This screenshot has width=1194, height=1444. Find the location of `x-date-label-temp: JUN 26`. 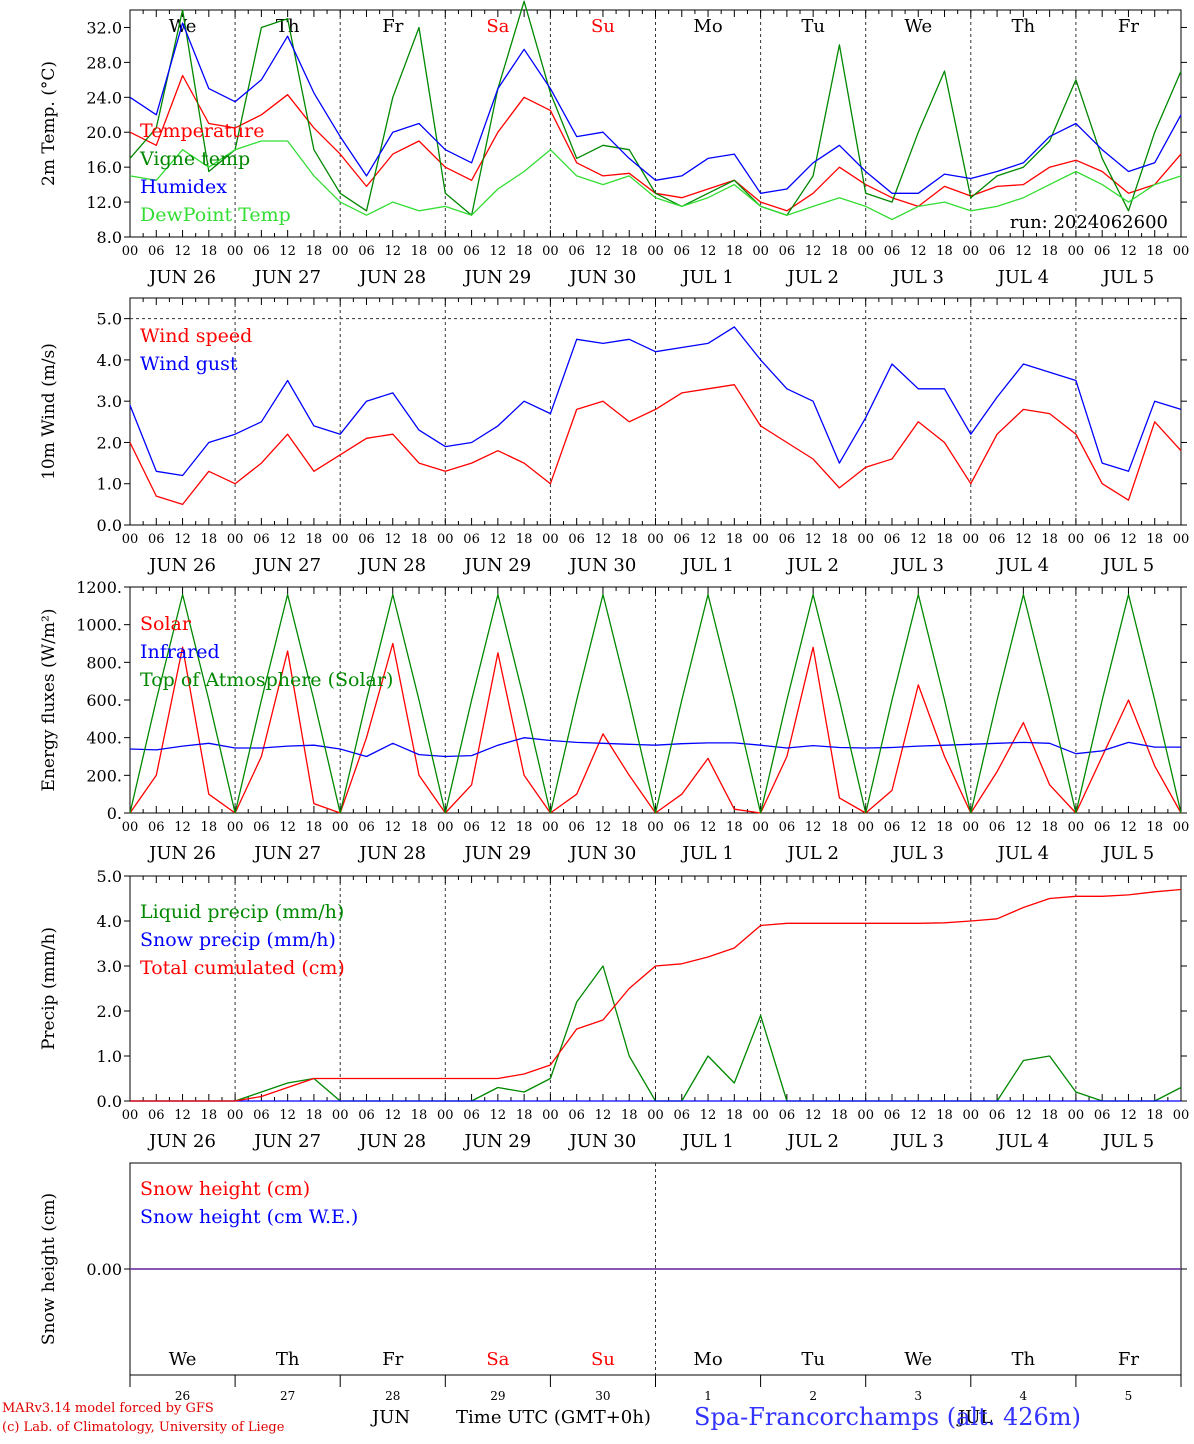

x-date-label-temp: JUN 26 is located at coordinates (181, 277).